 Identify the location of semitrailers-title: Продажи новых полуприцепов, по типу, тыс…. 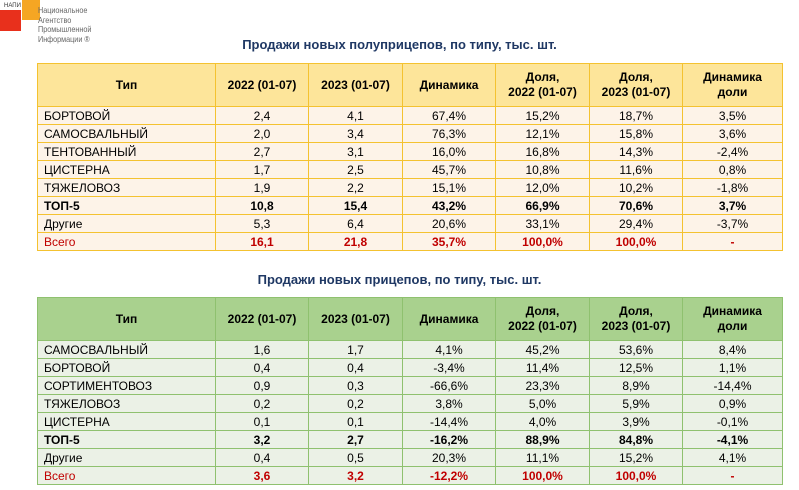
(399, 44).